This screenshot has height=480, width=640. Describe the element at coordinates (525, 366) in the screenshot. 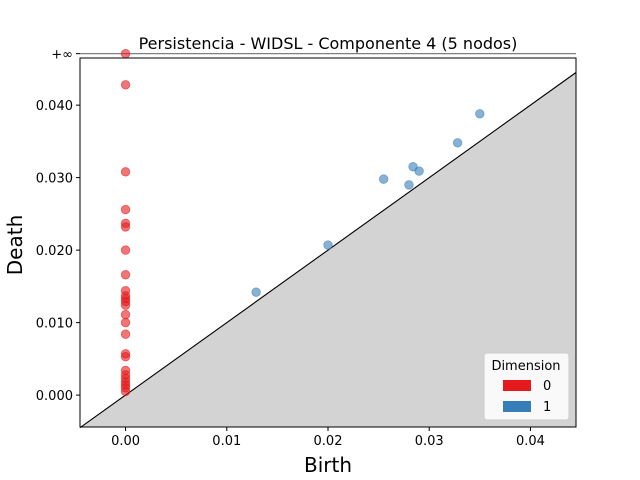

I see `legend-title: Dimension` at that location.